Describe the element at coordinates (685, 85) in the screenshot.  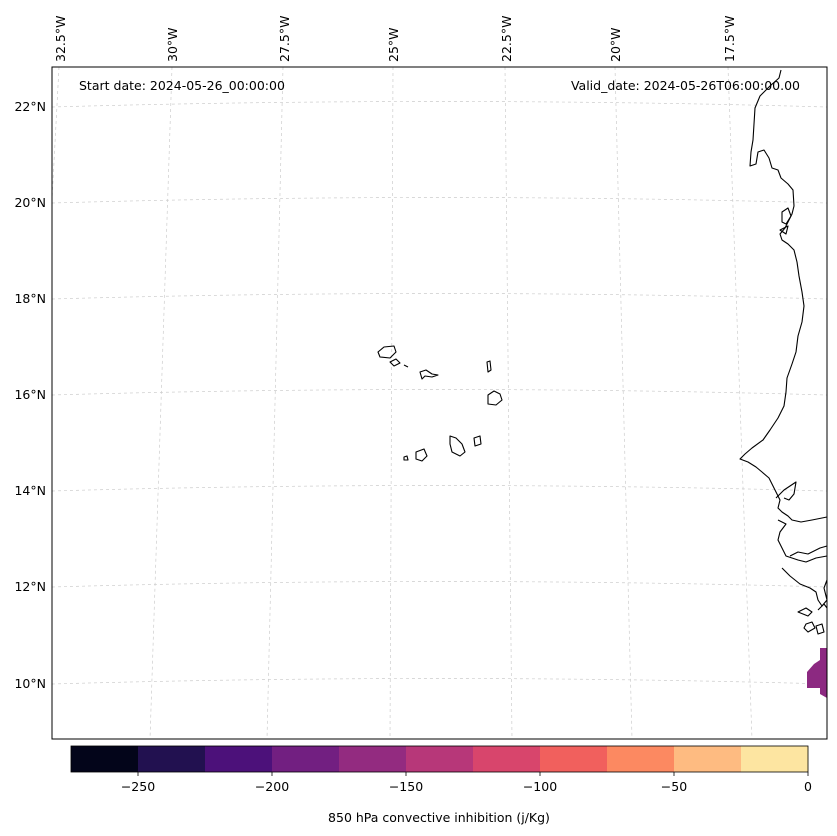
I see `valid-date-label: Valid_date: 2024-05-26T06:00:00.00` at that location.